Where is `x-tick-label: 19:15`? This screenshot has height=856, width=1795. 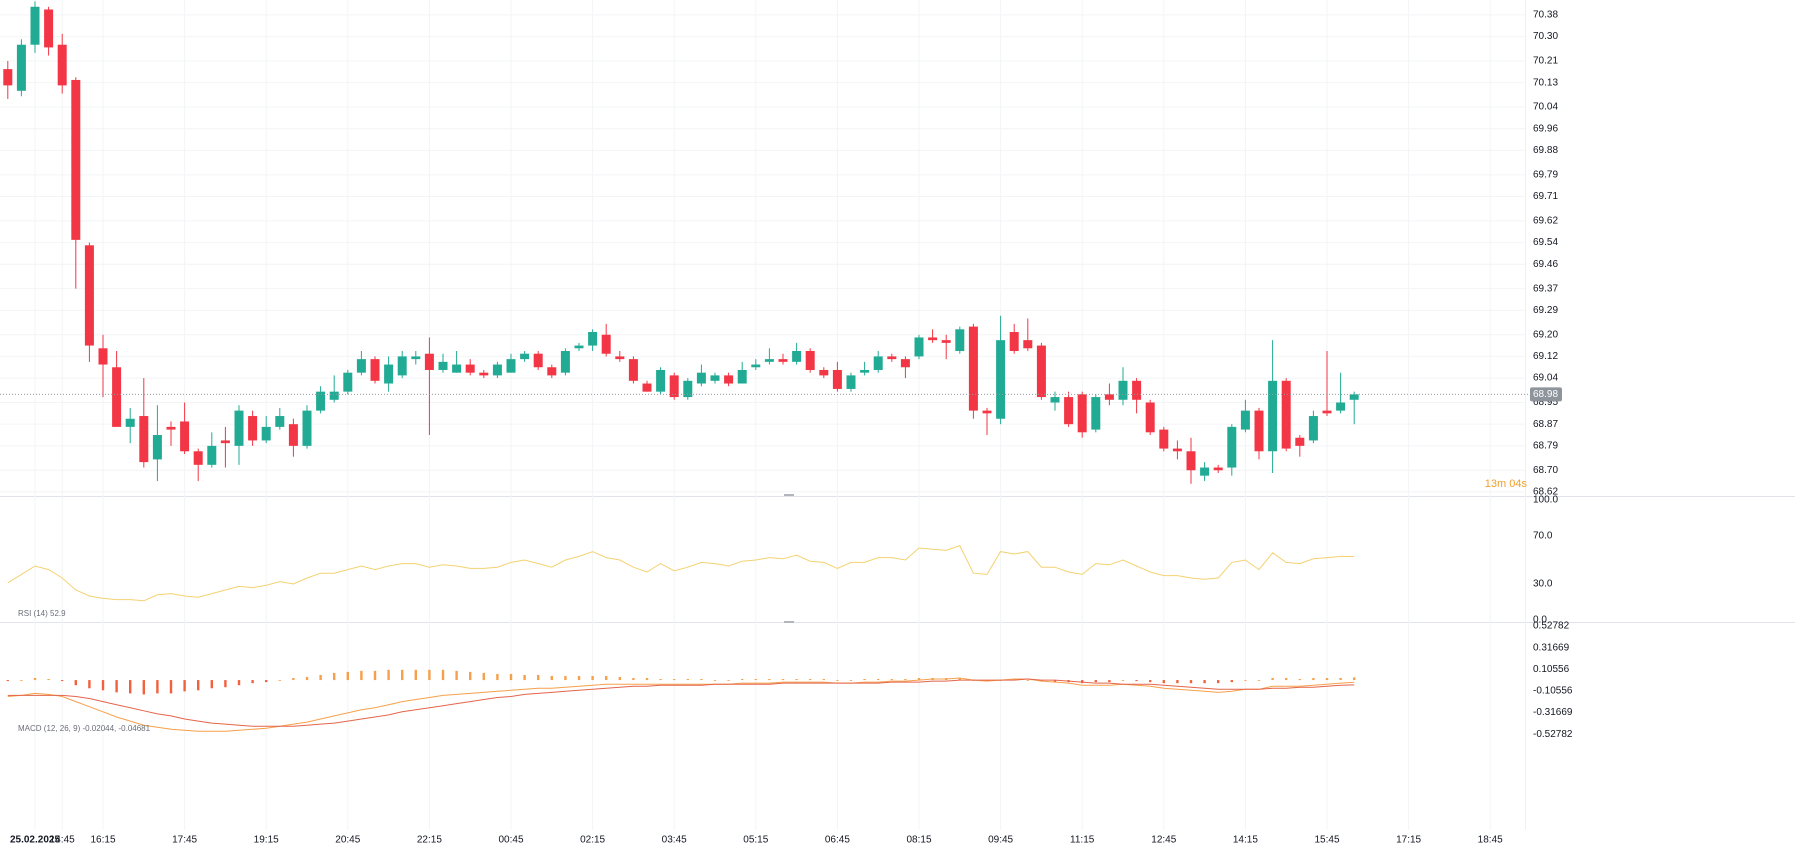 x-tick-label: 19:15 is located at coordinates (266, 840).